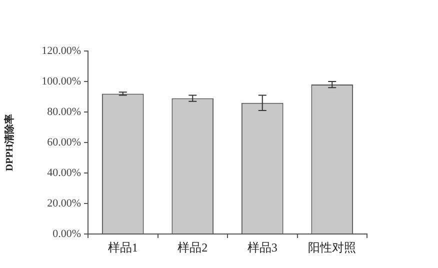 The height and width of the screenshot is (268, 438). Describe the element at coordinates (64, 112) in the screenshot. I see `y-tick-label: 80.00%` at that location.